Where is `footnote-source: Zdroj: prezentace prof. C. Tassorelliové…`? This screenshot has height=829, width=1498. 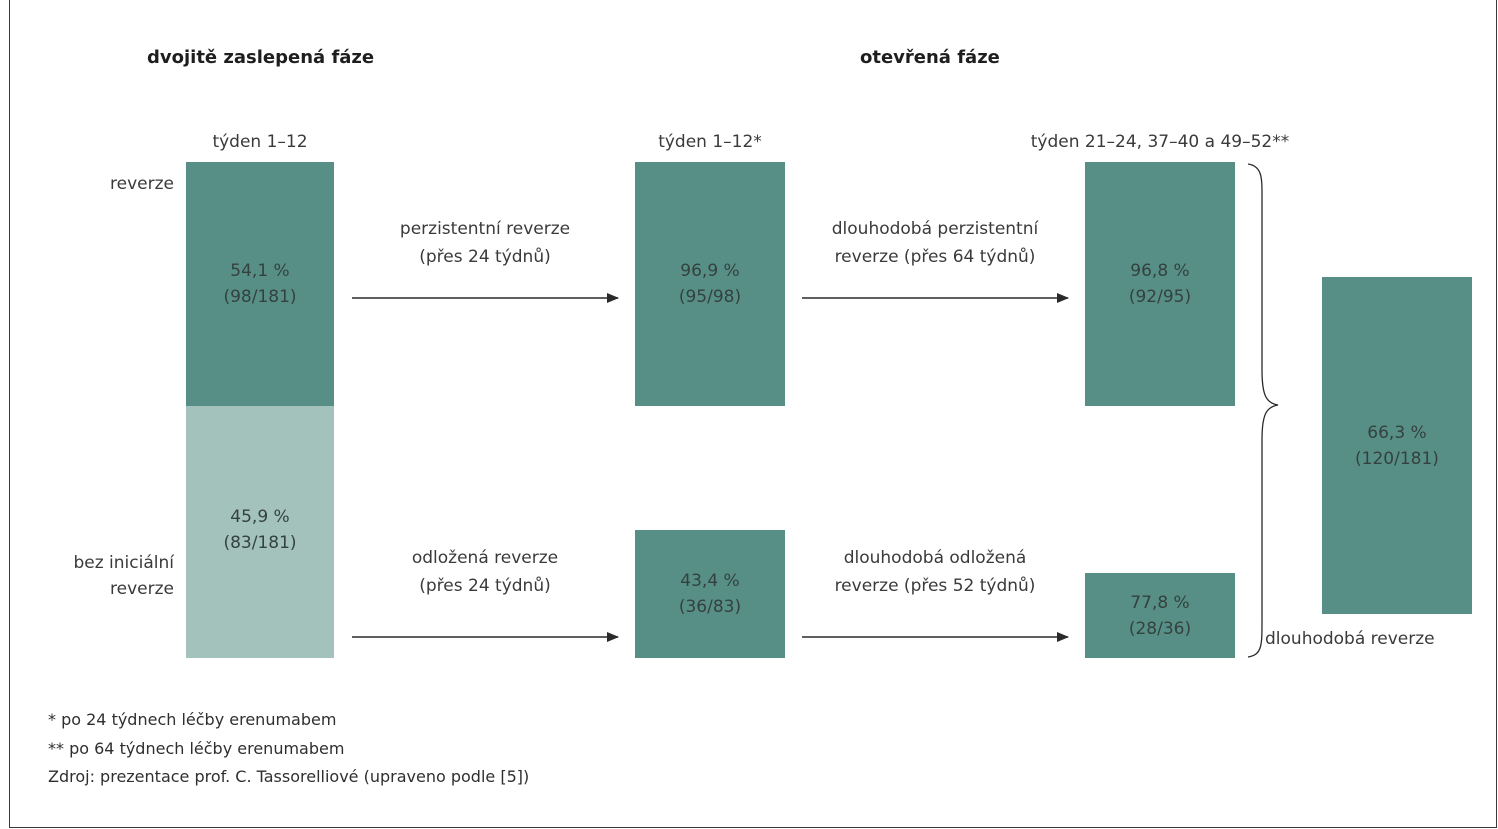
footnote-source: Zdroj: prezentace prof. C. Tassorelliové… is located at coordinates (289, 776).